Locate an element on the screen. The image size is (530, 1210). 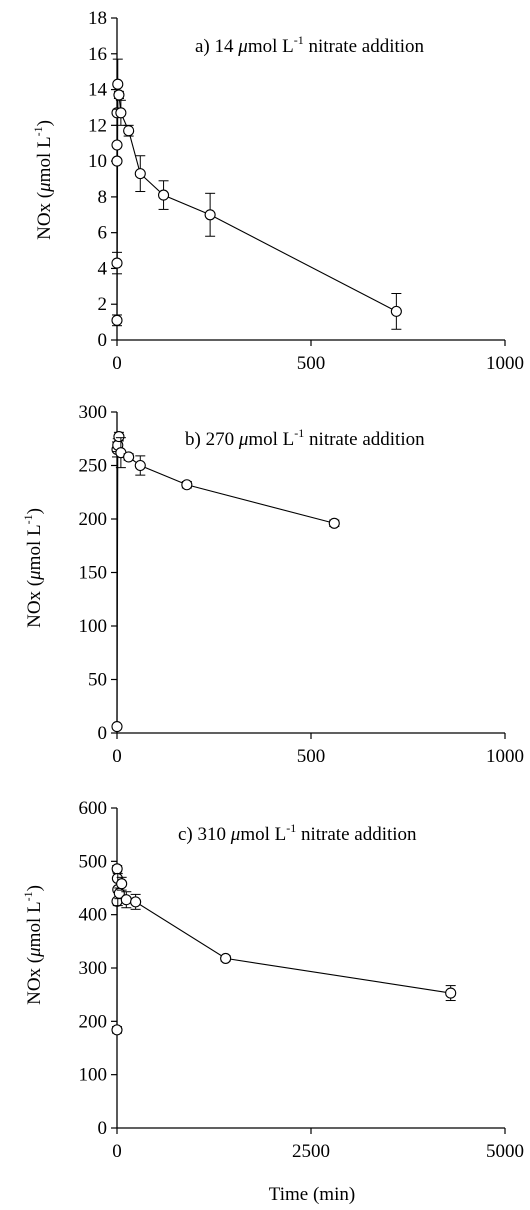
panel-a-y-tick-label: 12 is located at coordinates (97, 125).